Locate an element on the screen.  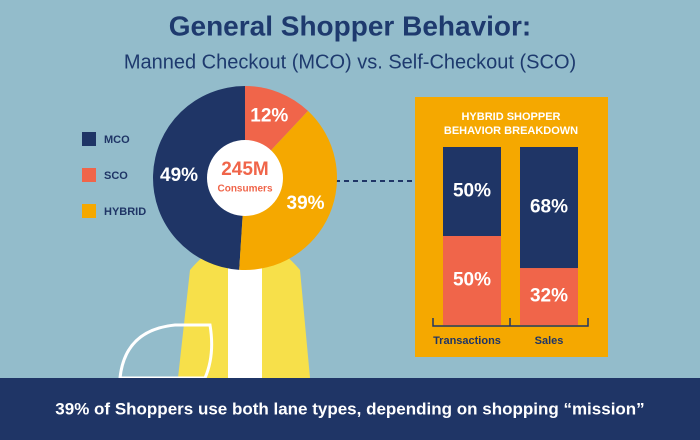
footer-band is located at coordinates (350, 409).